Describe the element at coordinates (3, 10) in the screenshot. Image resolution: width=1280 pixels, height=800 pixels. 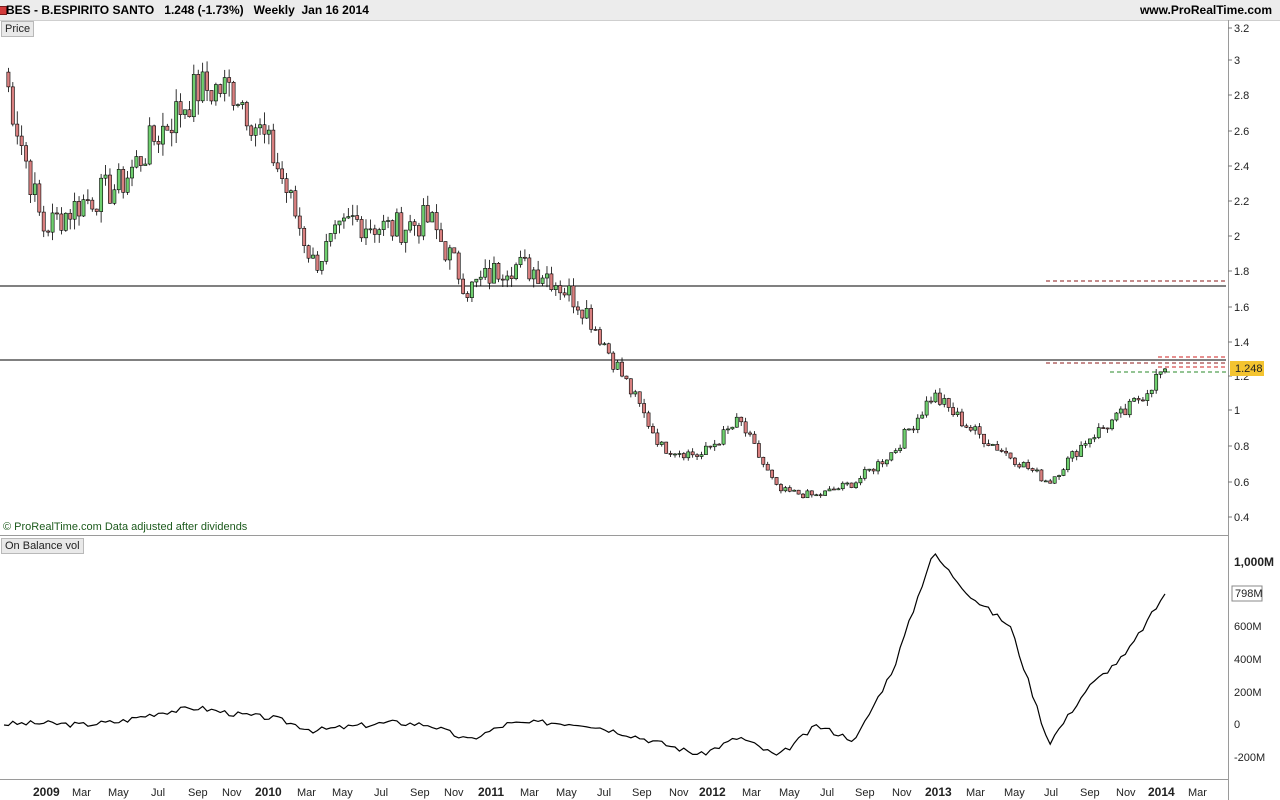
I see `instrument-flag-icon` at that location.